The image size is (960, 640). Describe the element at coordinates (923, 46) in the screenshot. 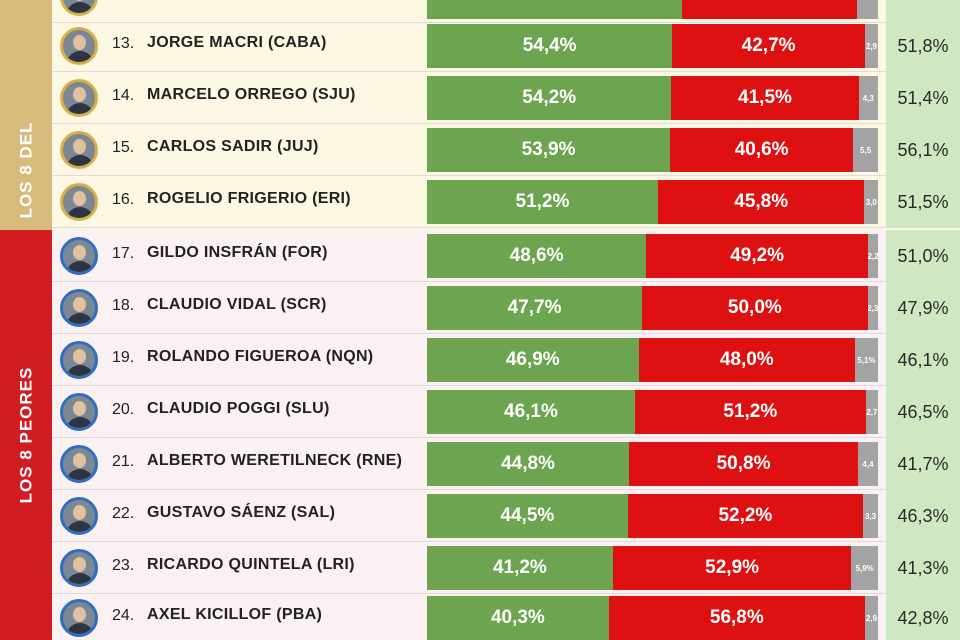

I see `previous-value: 51,8%` at that location.